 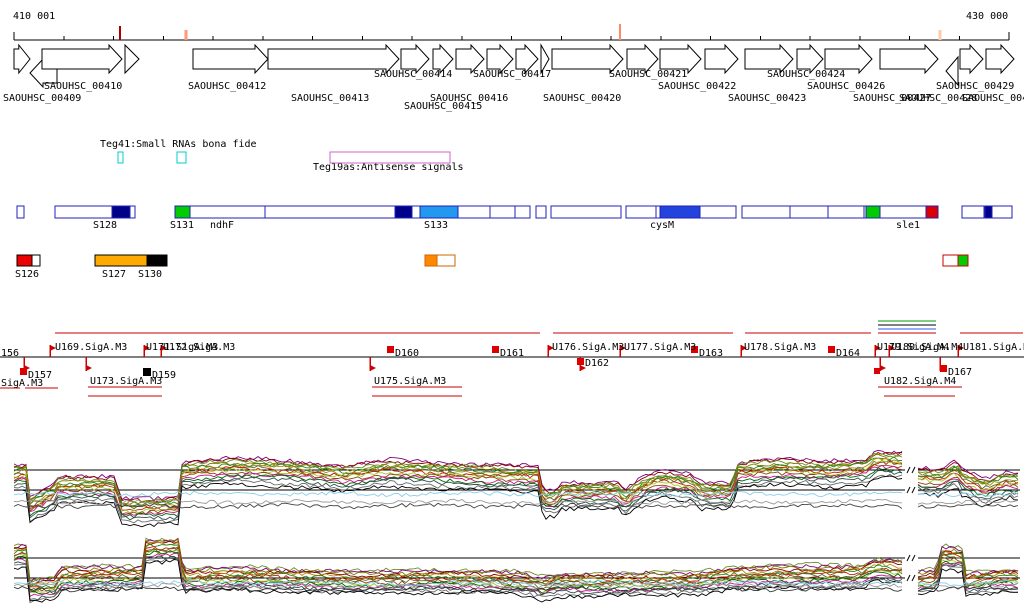 I want to click on signal-label: D167, so click(x=960, y=372).